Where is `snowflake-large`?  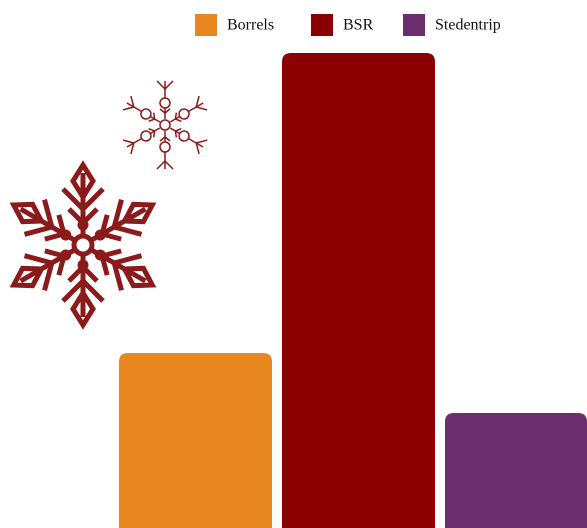 snowflake-large is located at coordinates (83, 245).